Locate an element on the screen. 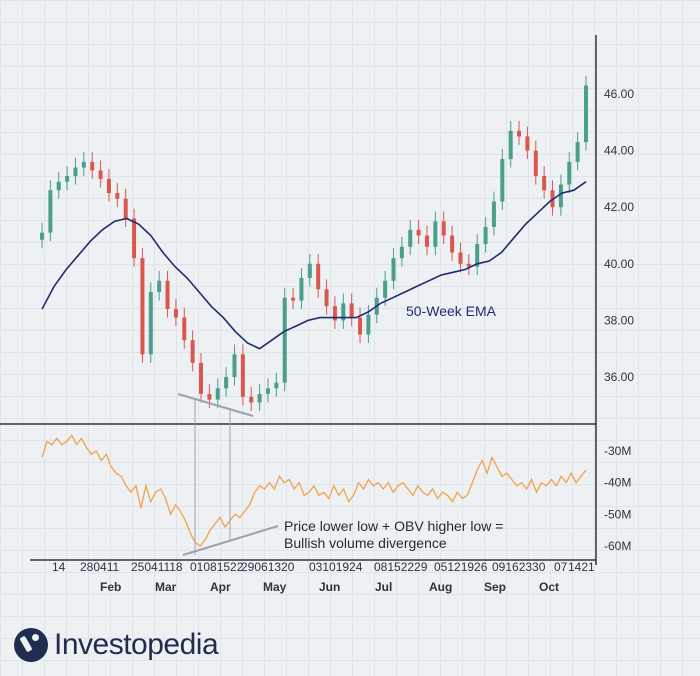 The width and height of the screenshot is (700, 676). price-tick-label: 46.00 is located at coordinates (619, 94).